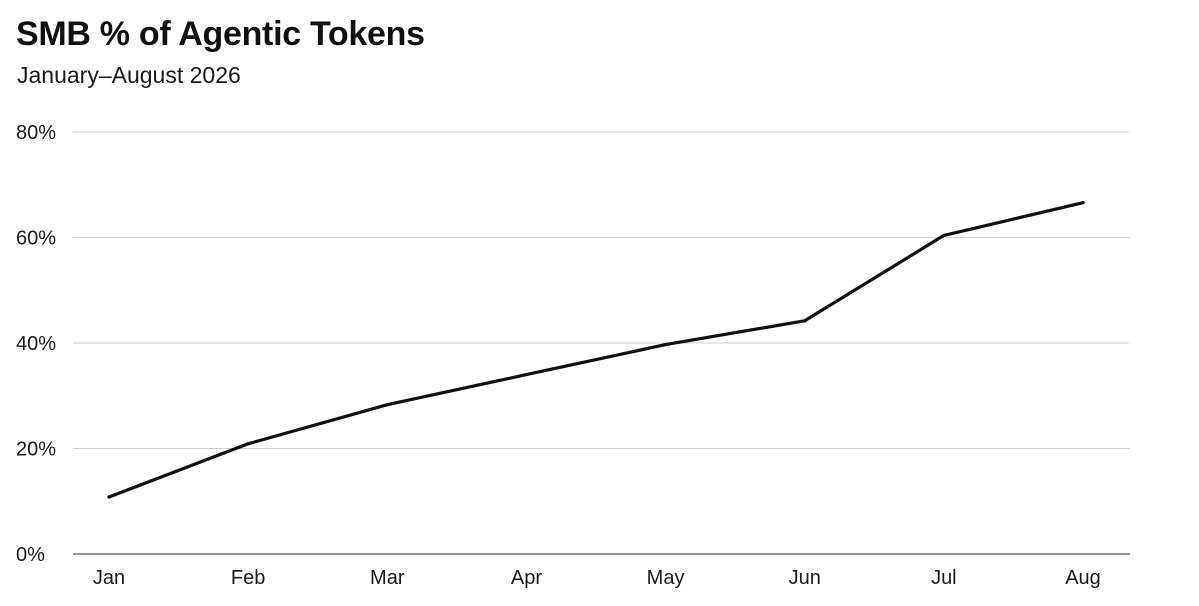 This screenshot has width=1199, height=606. I want to click on x-tick-label: Jul, so click(944, 578).